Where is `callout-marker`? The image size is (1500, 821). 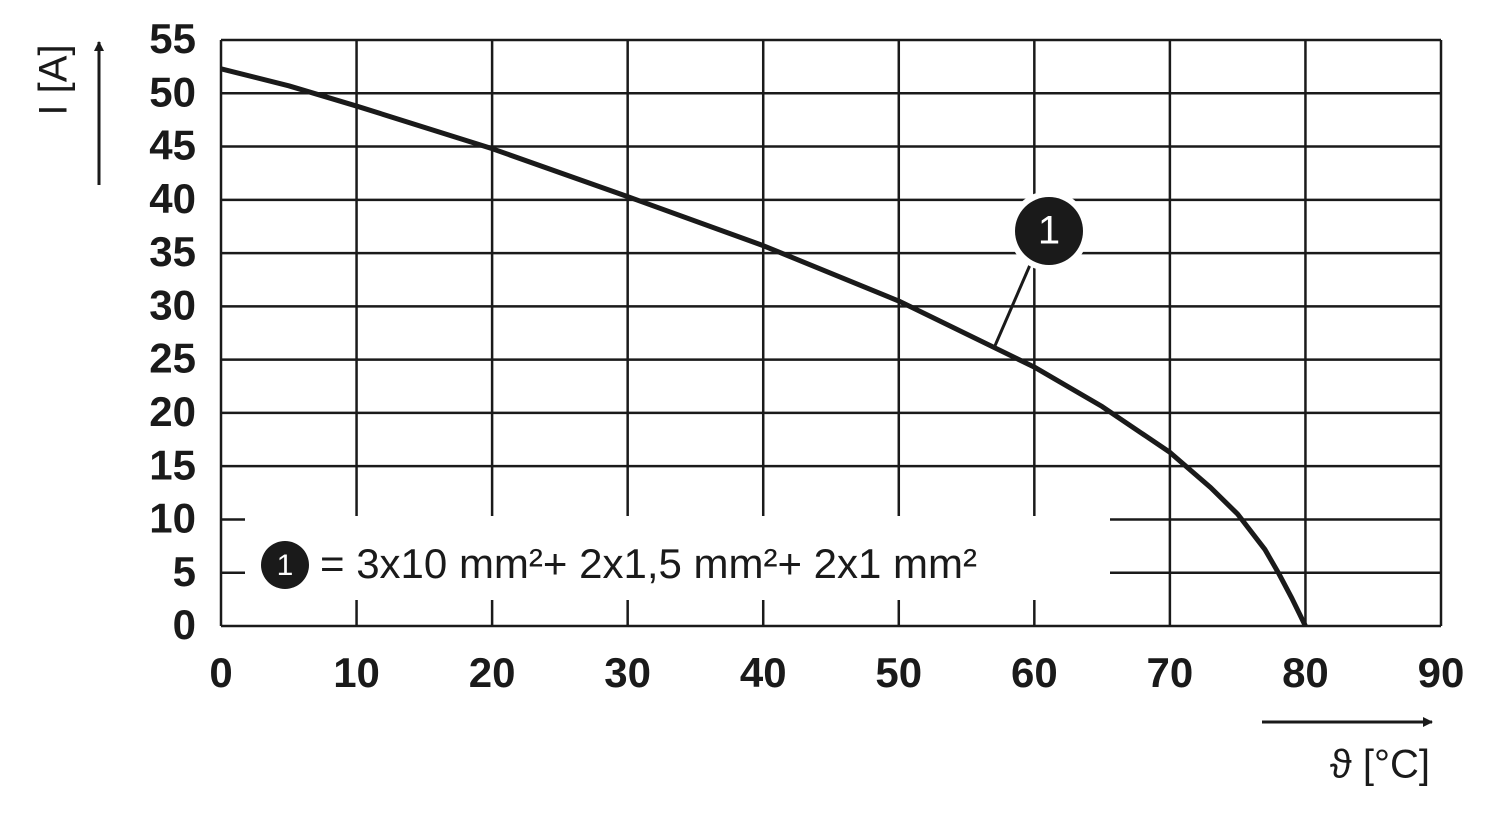 callout-marker is located at coordinates (1049, 231).